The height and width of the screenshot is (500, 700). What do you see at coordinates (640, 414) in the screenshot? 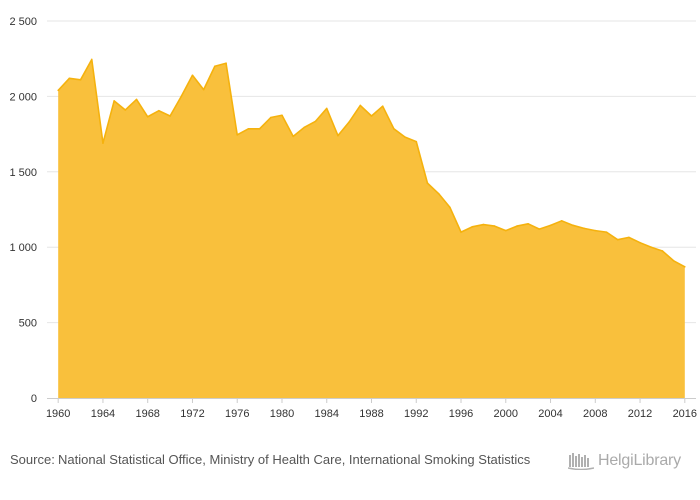
I see `x-tick-label: 2012` at bounding box center [640, 414].